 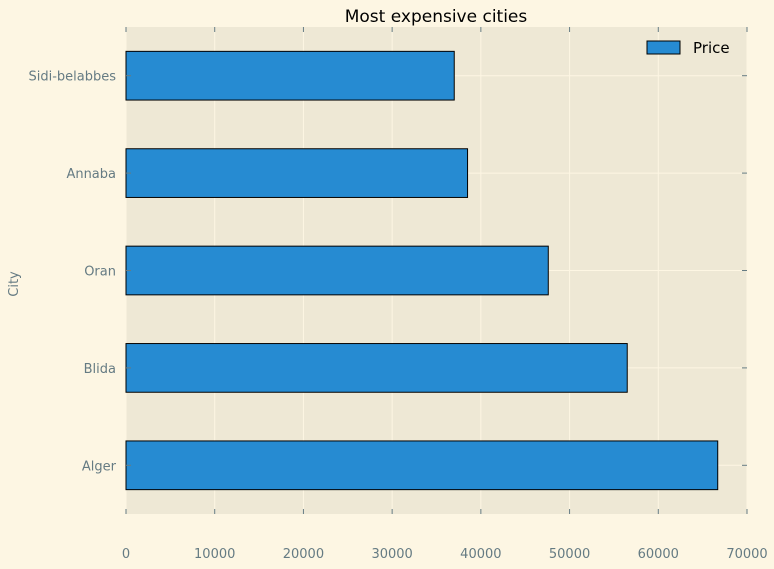 I want to click on x-tick-label: 60000, so click(x=658, y=554).